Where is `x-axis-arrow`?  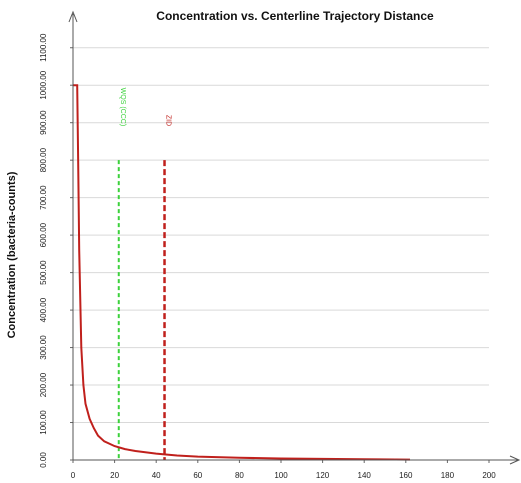
x-axis-arrow is located at coordinates (515, 460).